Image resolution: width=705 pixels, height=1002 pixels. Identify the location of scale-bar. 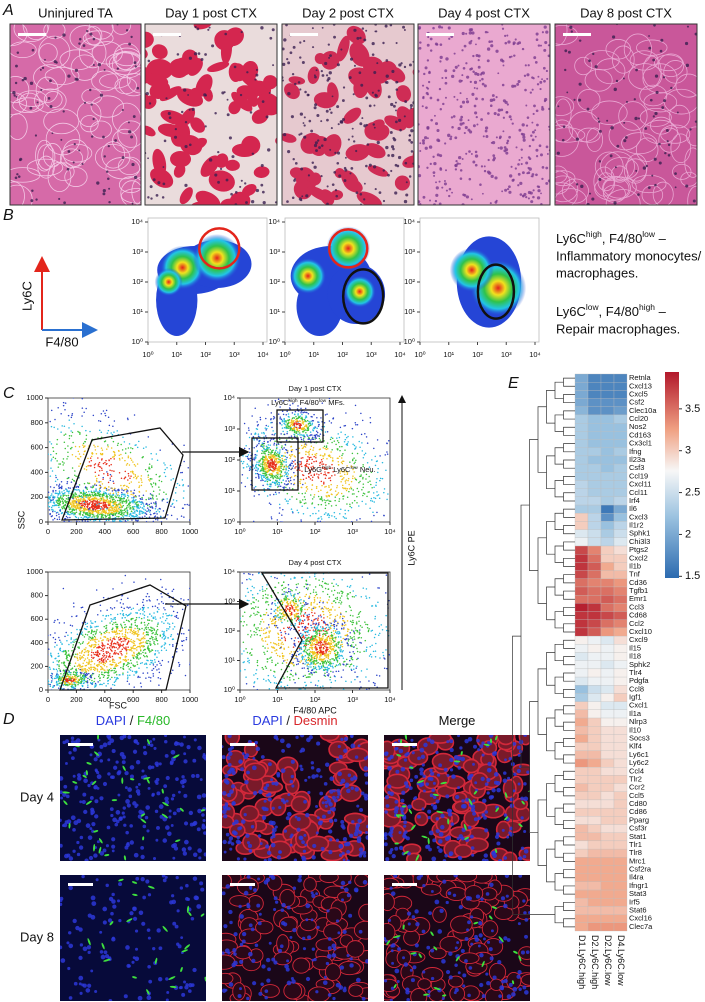
(32, 34).